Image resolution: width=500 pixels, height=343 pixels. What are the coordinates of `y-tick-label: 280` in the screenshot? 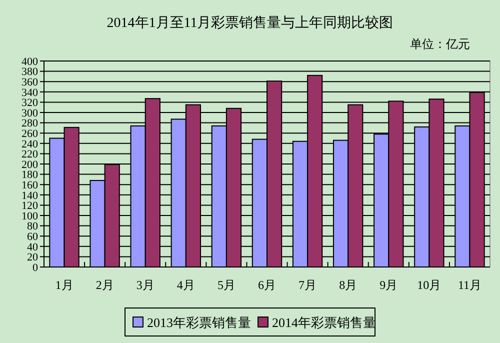 It's located at (30, 124).